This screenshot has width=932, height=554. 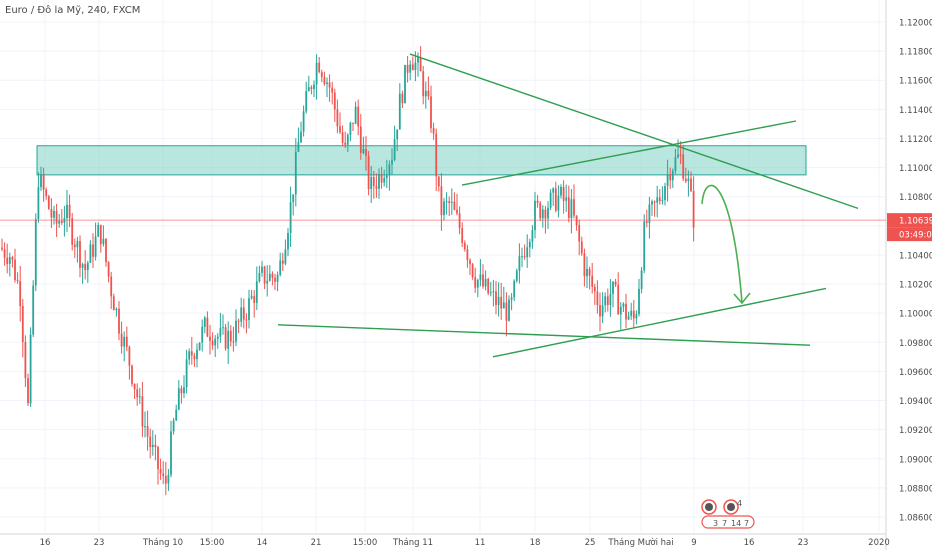 What do you see at coordinates (45, 543) in the screenshot?
I see `time-tick-label: 16` at bounding box center [45, 543].